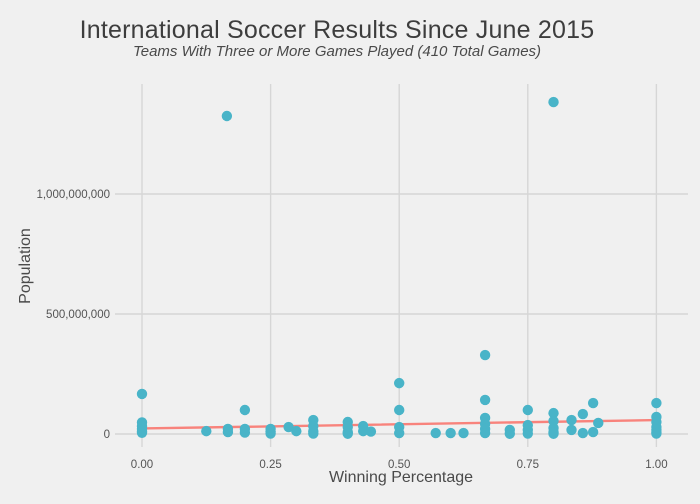 Image resolution: width=700 pixels, height=504 pixels. I want to click on x-axis-title: Winning Percentage, so click(401, 477).